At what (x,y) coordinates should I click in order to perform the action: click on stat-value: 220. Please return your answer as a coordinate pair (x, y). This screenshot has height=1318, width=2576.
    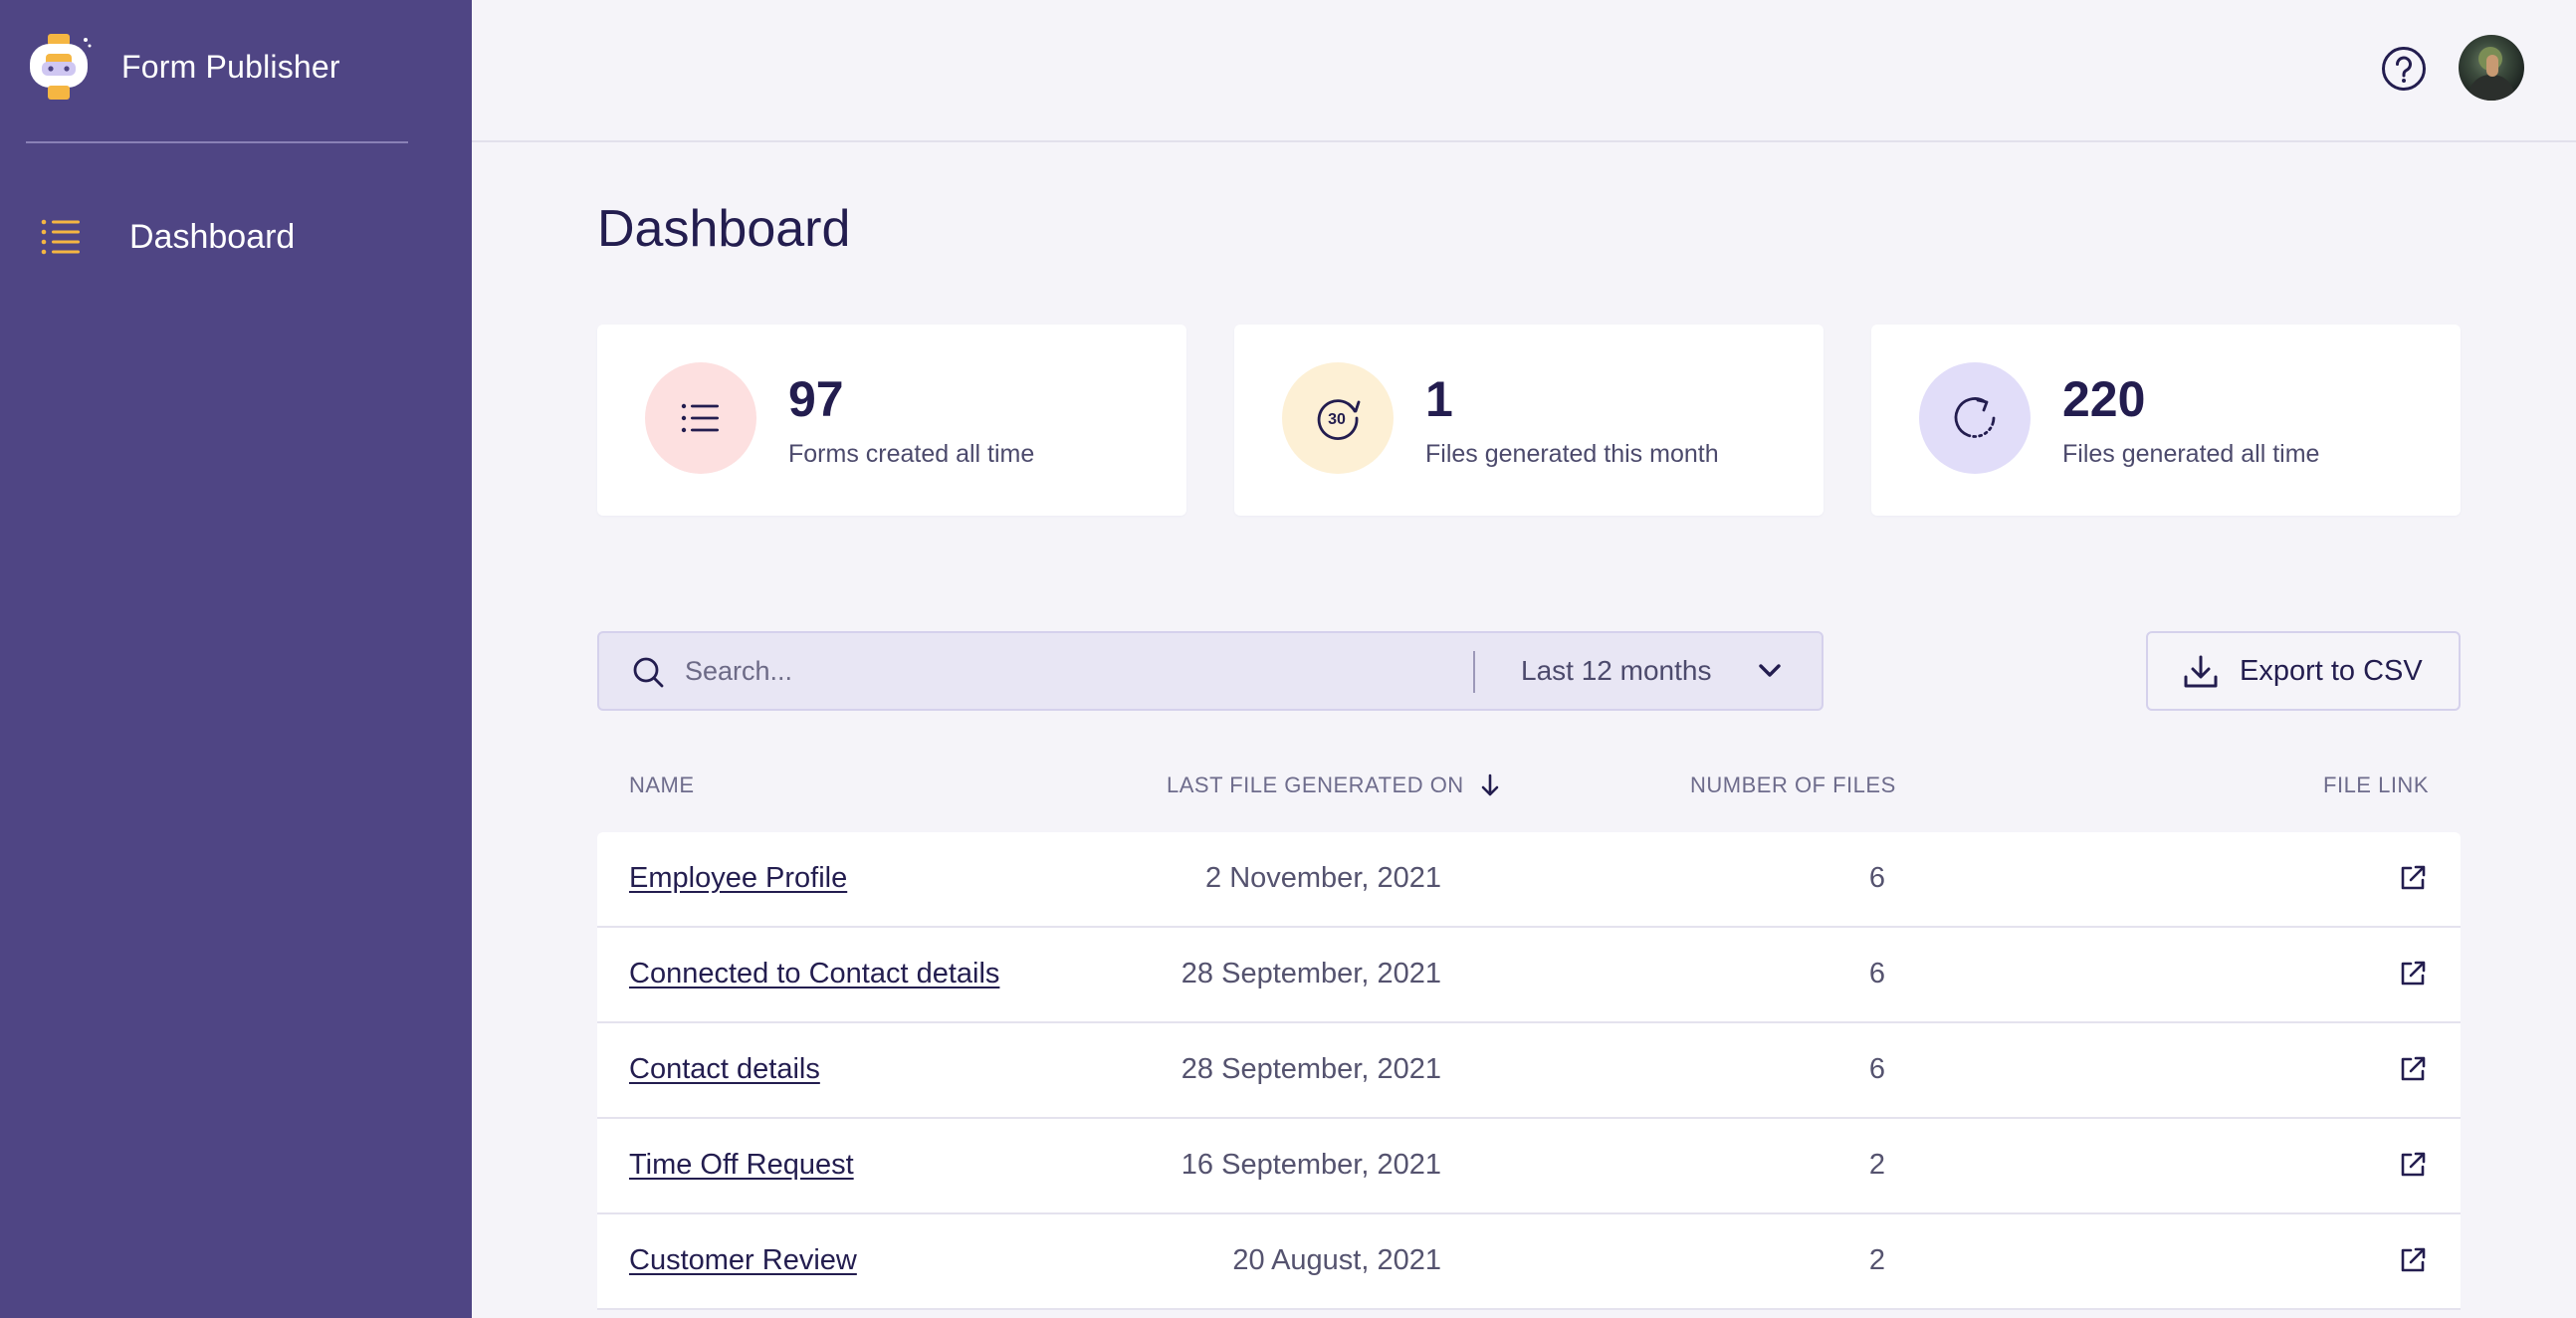
    Looking at the image, I should click on (2104, 399).